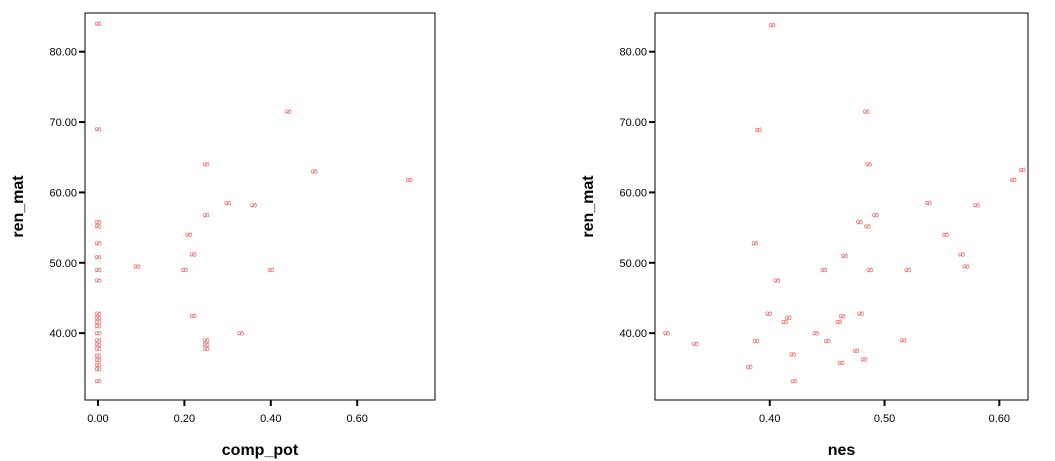 This screenshot has height=461, width=1055. I want to click on y-tick-label: 40.00, so click(633, 334).